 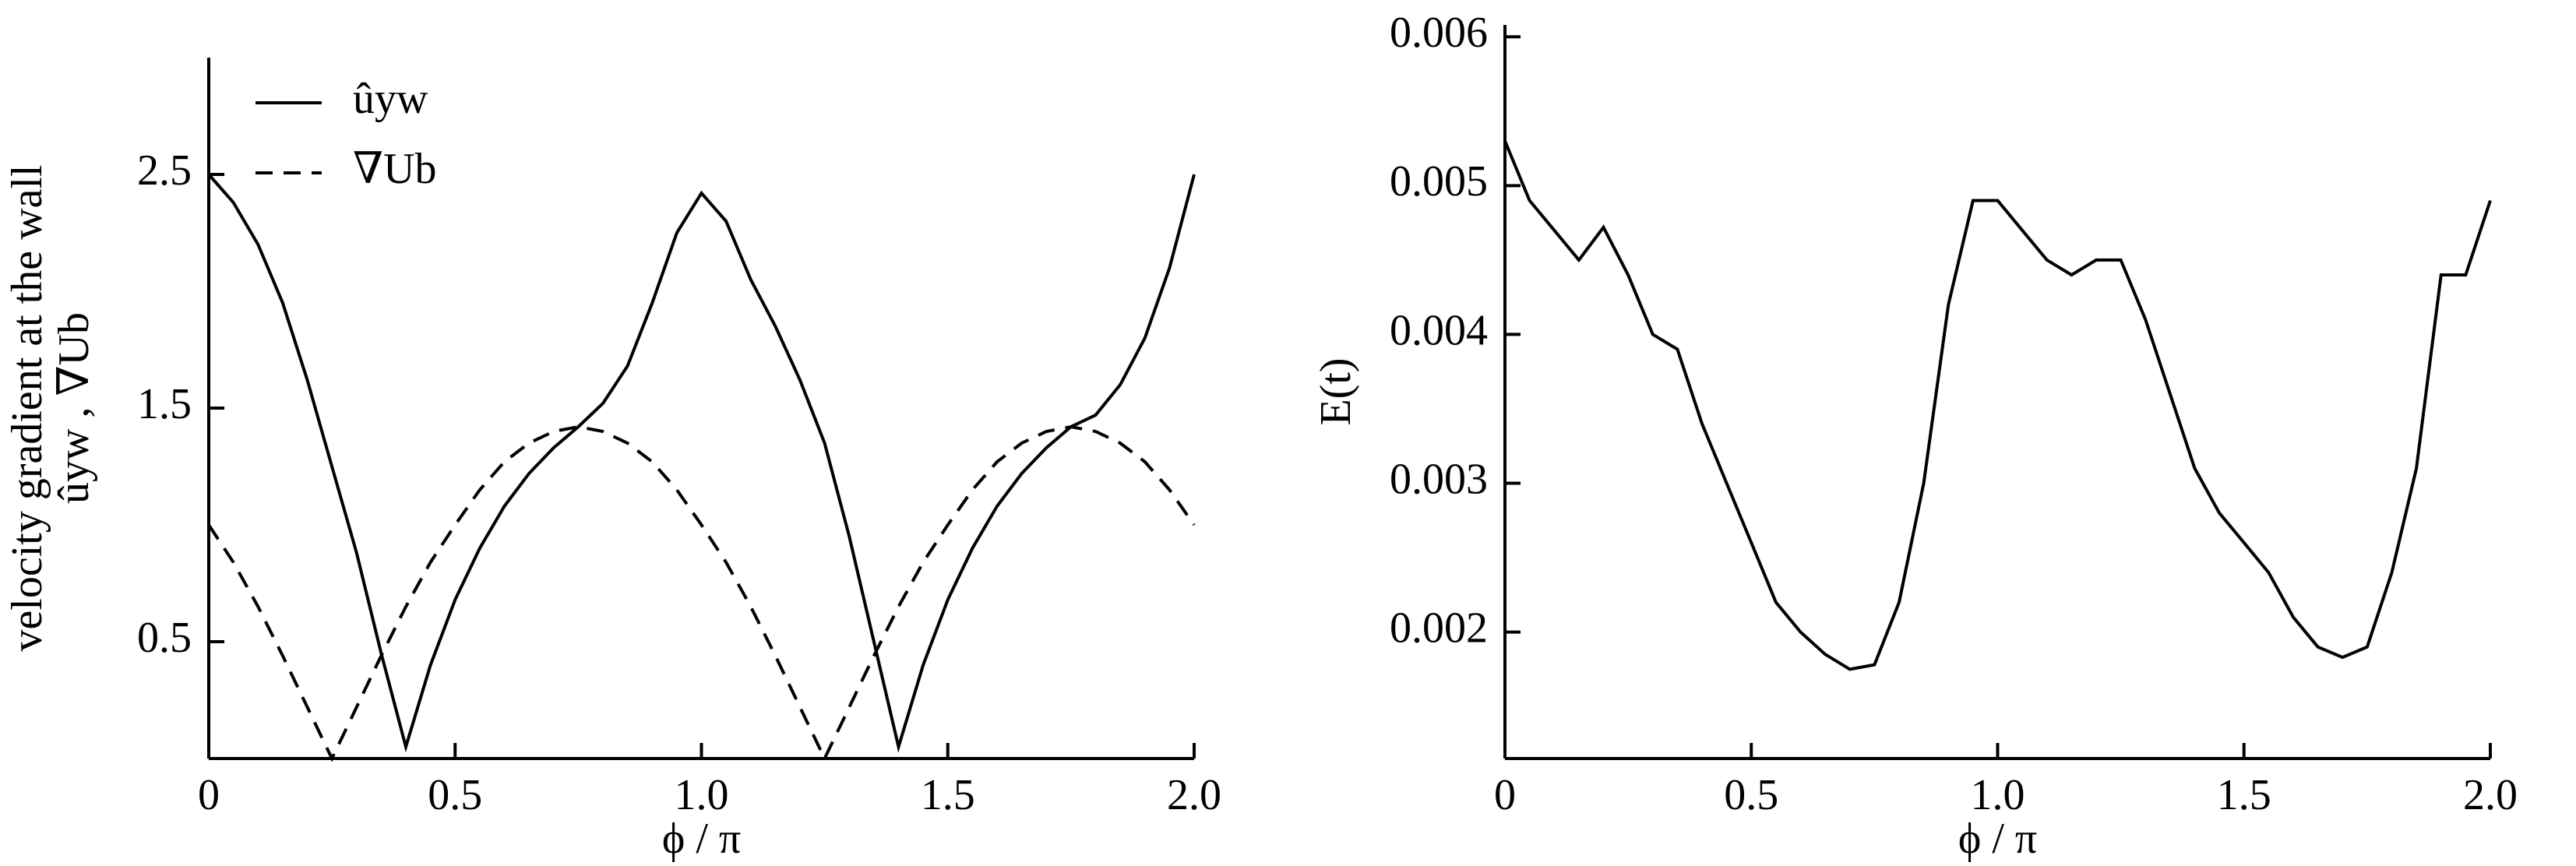 What do you see at coordinates (1439, 479) in the screenshot?
I see `y-tick-label: 0.003` at bounding box center [1439, 479].